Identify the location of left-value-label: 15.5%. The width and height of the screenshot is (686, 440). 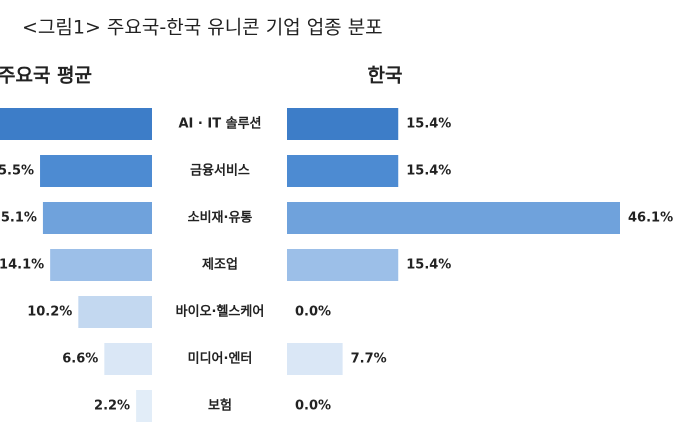
(17, 171).